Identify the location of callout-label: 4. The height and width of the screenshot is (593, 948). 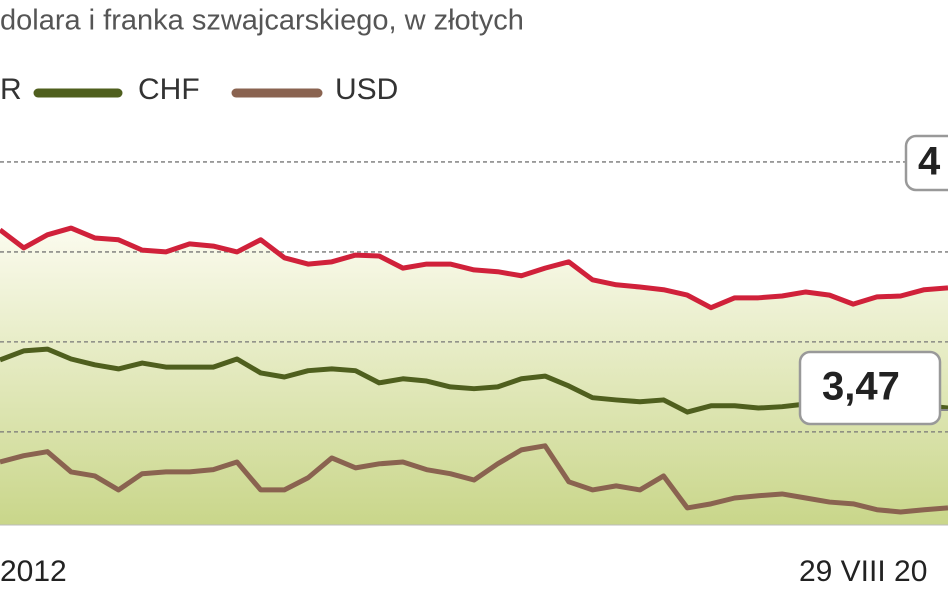
(929, 162).